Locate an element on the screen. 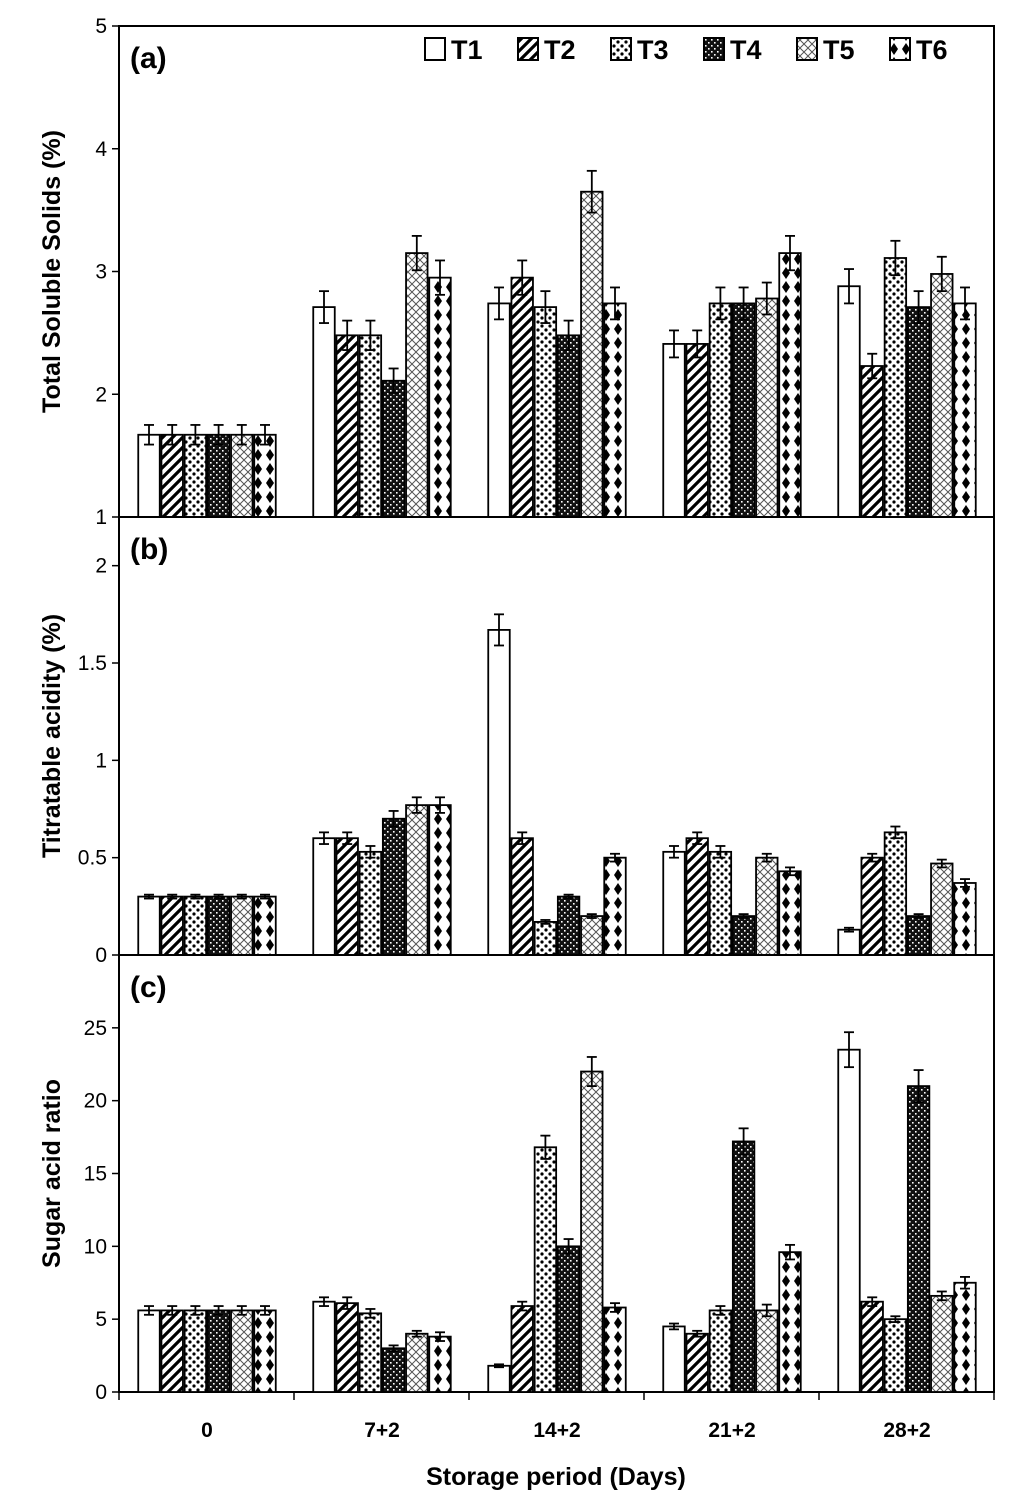 The height and width of the screenshot is (1505, 1017). x-tick-label: 28+2 is located at coordinates (906, 1430).